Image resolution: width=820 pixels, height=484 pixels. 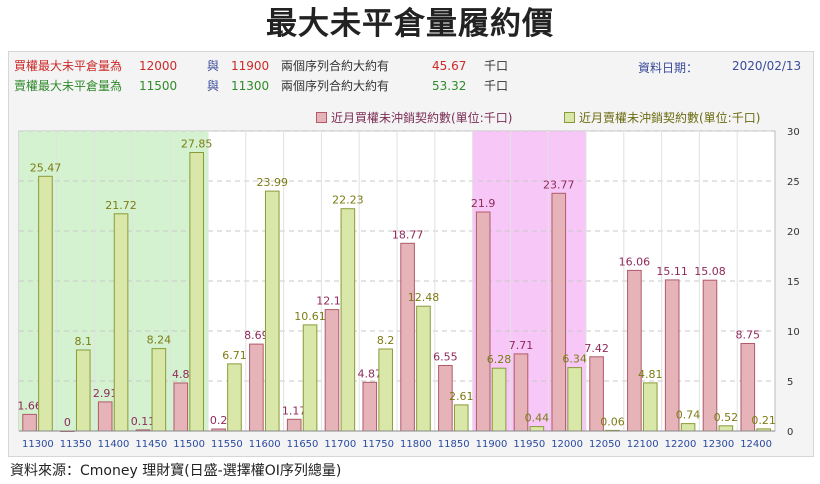 I want to click on x-tick-label: 12100, so click(x=643, y=444).